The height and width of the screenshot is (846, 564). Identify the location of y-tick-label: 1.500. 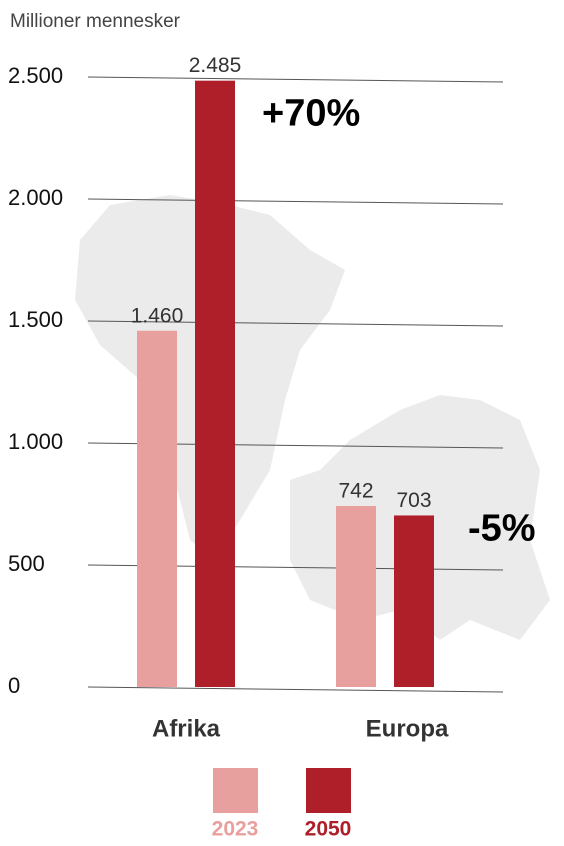
(35, 319).